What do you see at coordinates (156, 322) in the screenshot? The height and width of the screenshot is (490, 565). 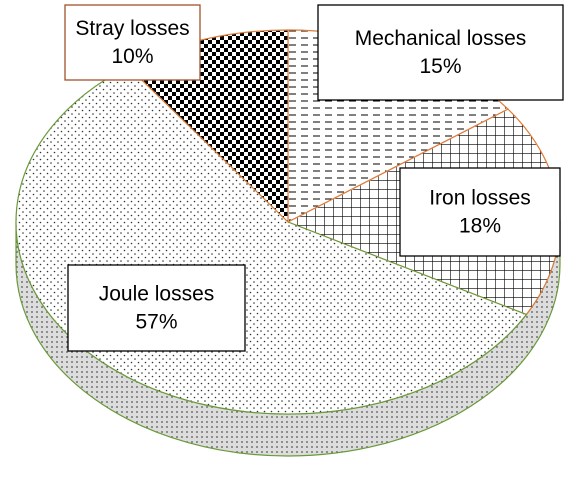 I see `value-label: 57%` at bounding box center [156, 322].